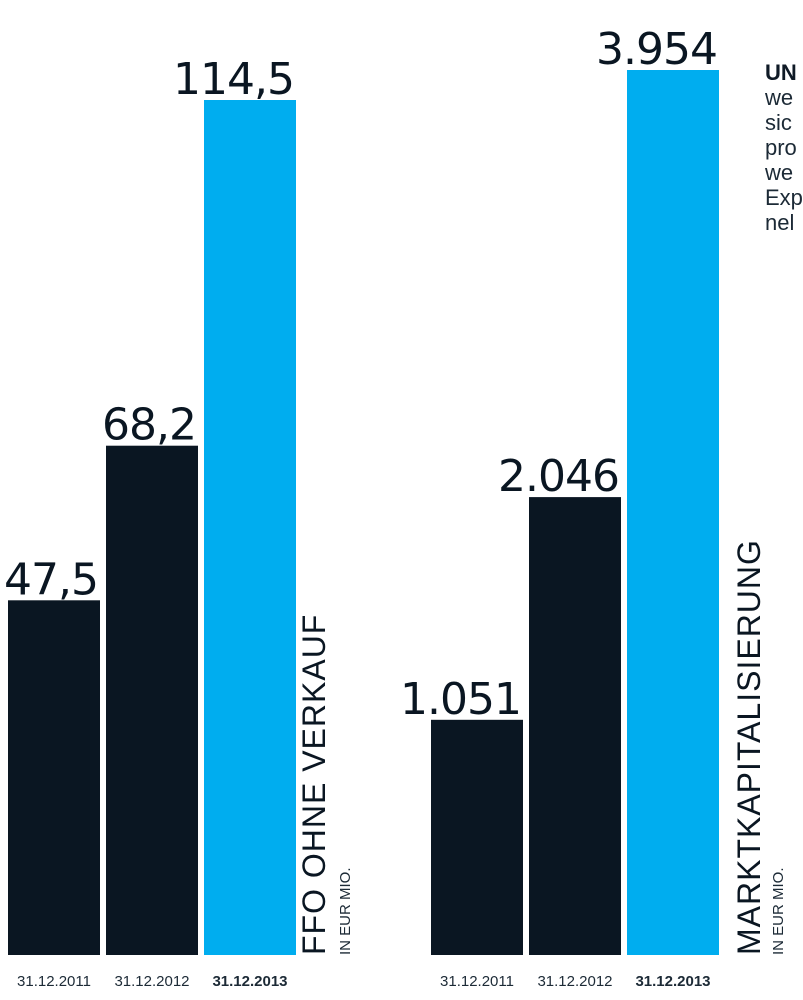  I want to click on side-text-line: sic, so click(778, 122).